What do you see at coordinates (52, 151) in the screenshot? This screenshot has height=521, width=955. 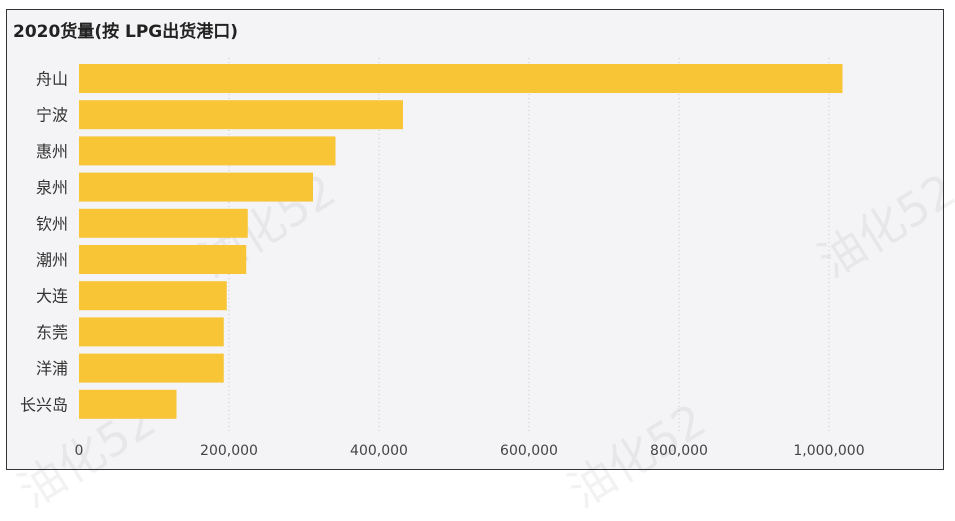 I see `category-label: 惠州` at bounding box center [52, 151].